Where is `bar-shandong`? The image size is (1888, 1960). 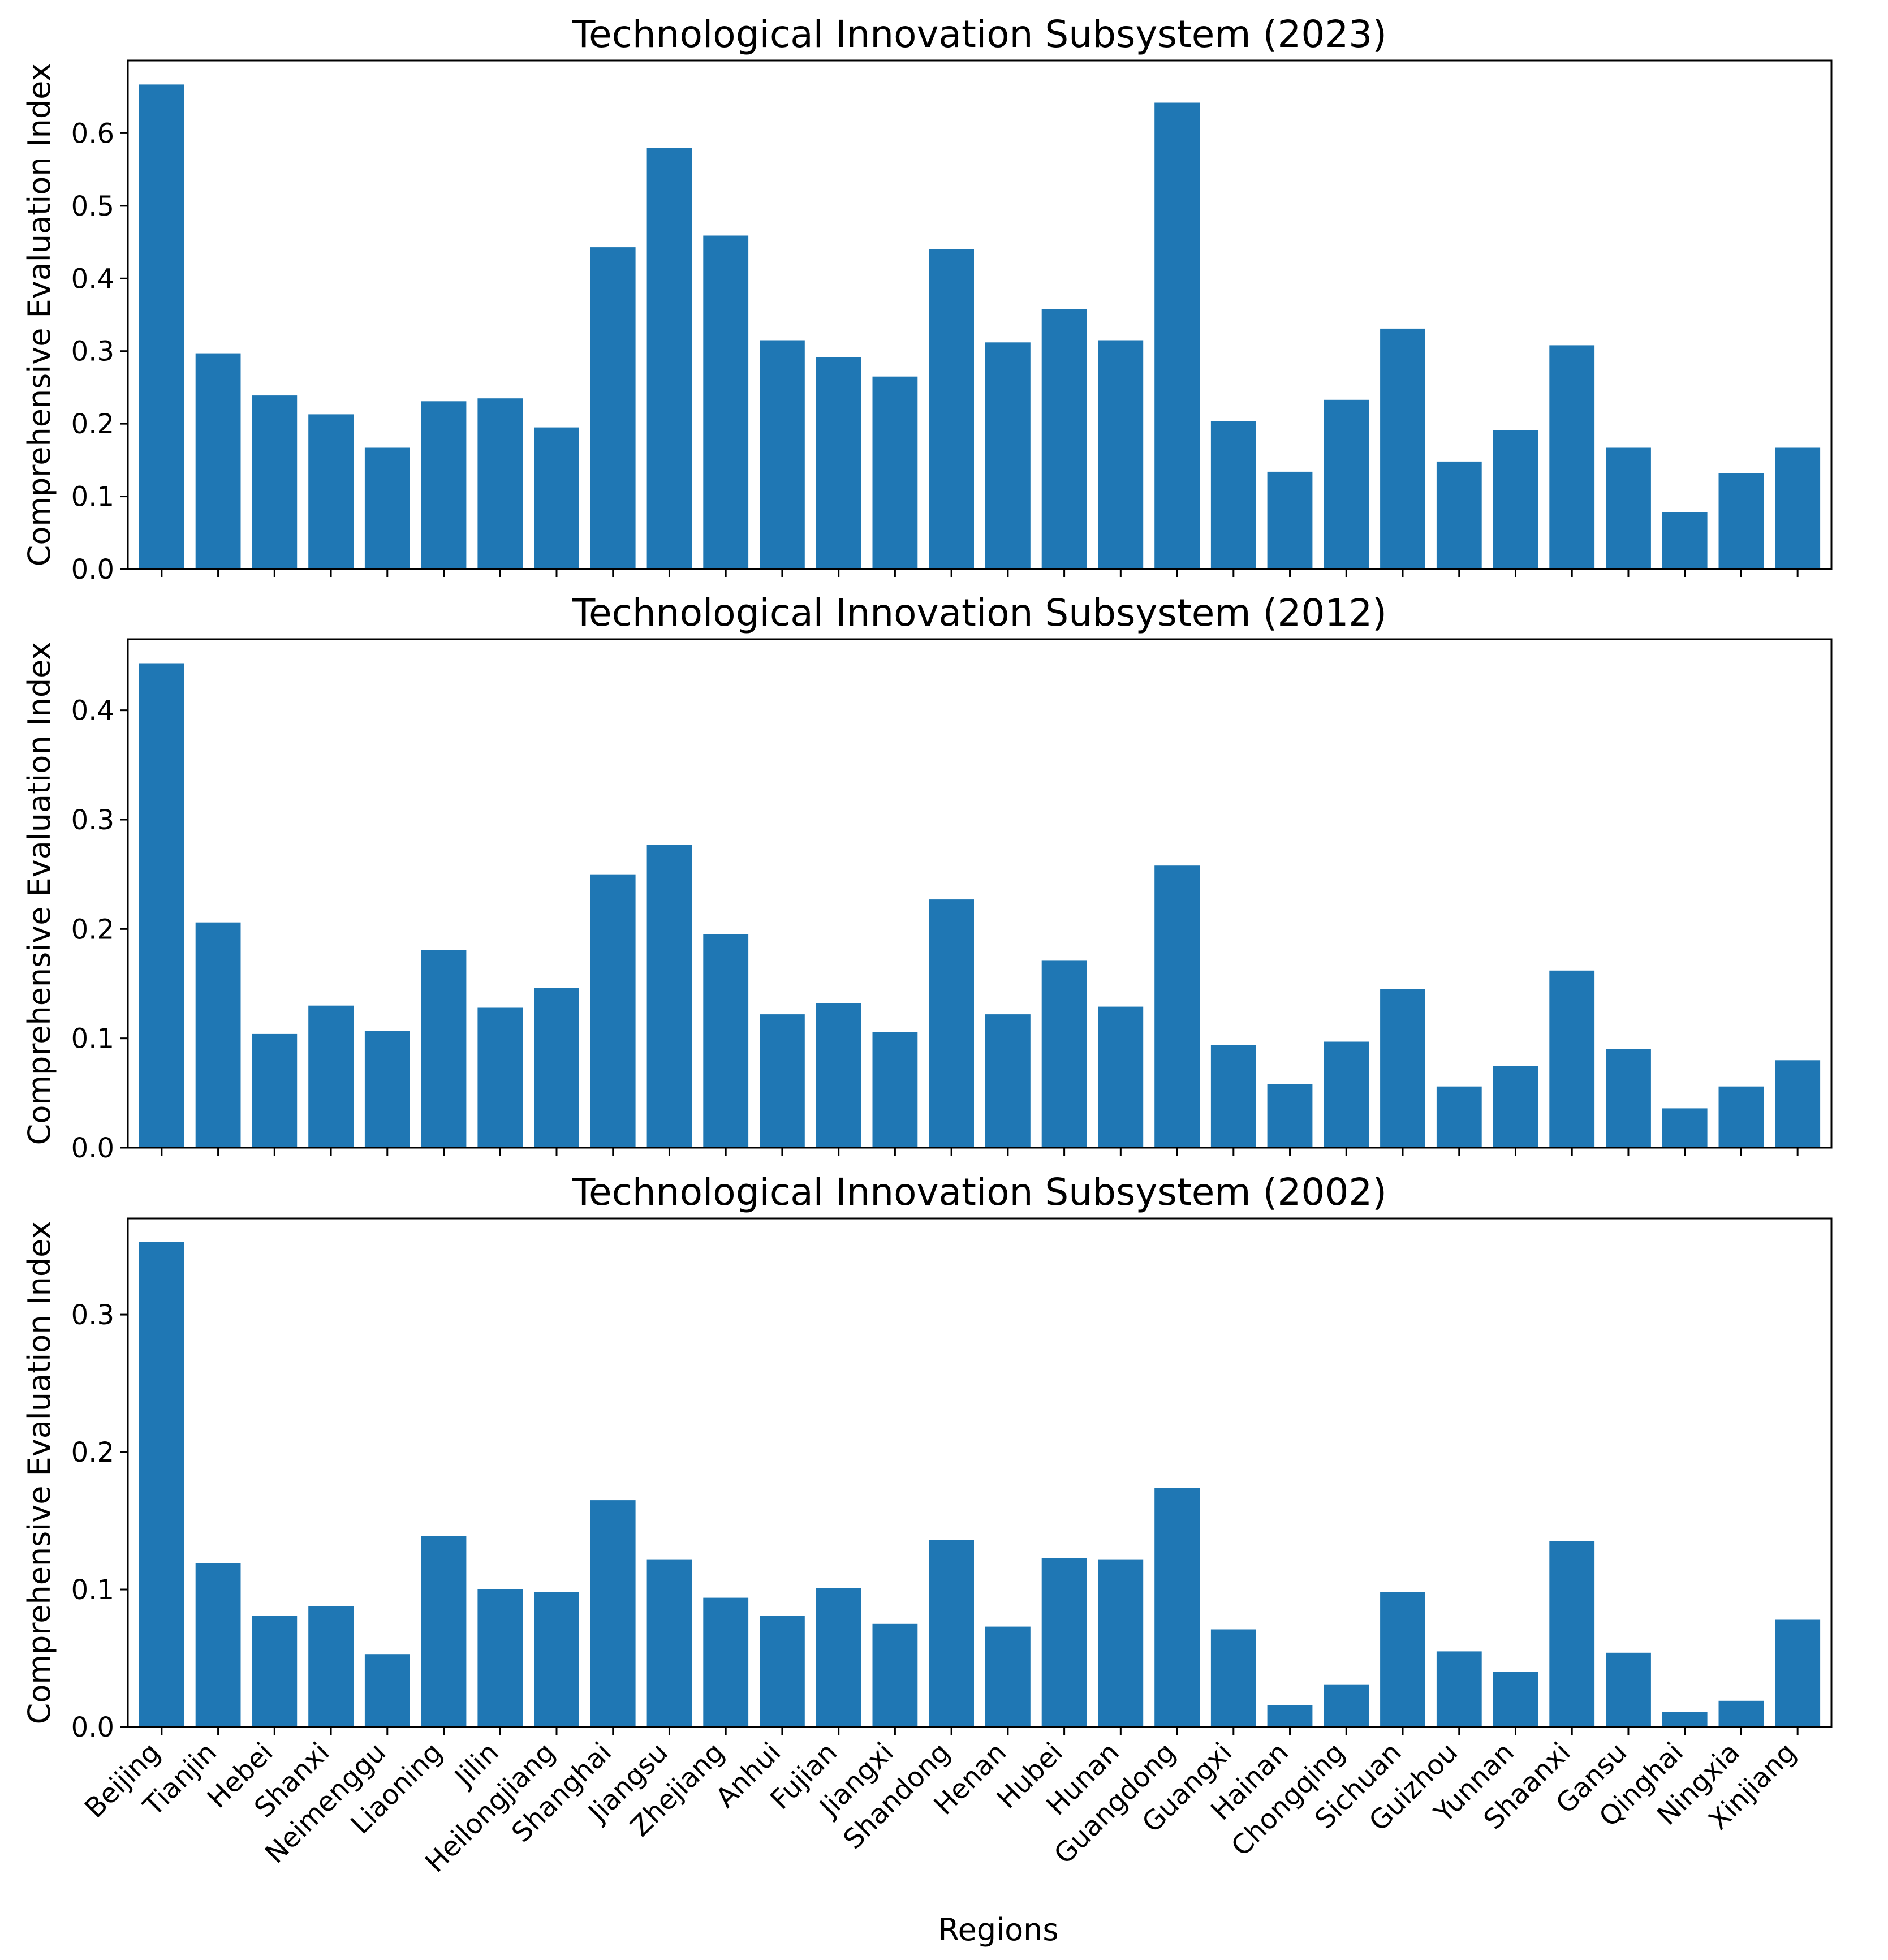 bar-shandong is located at coordinates (952, 1633).